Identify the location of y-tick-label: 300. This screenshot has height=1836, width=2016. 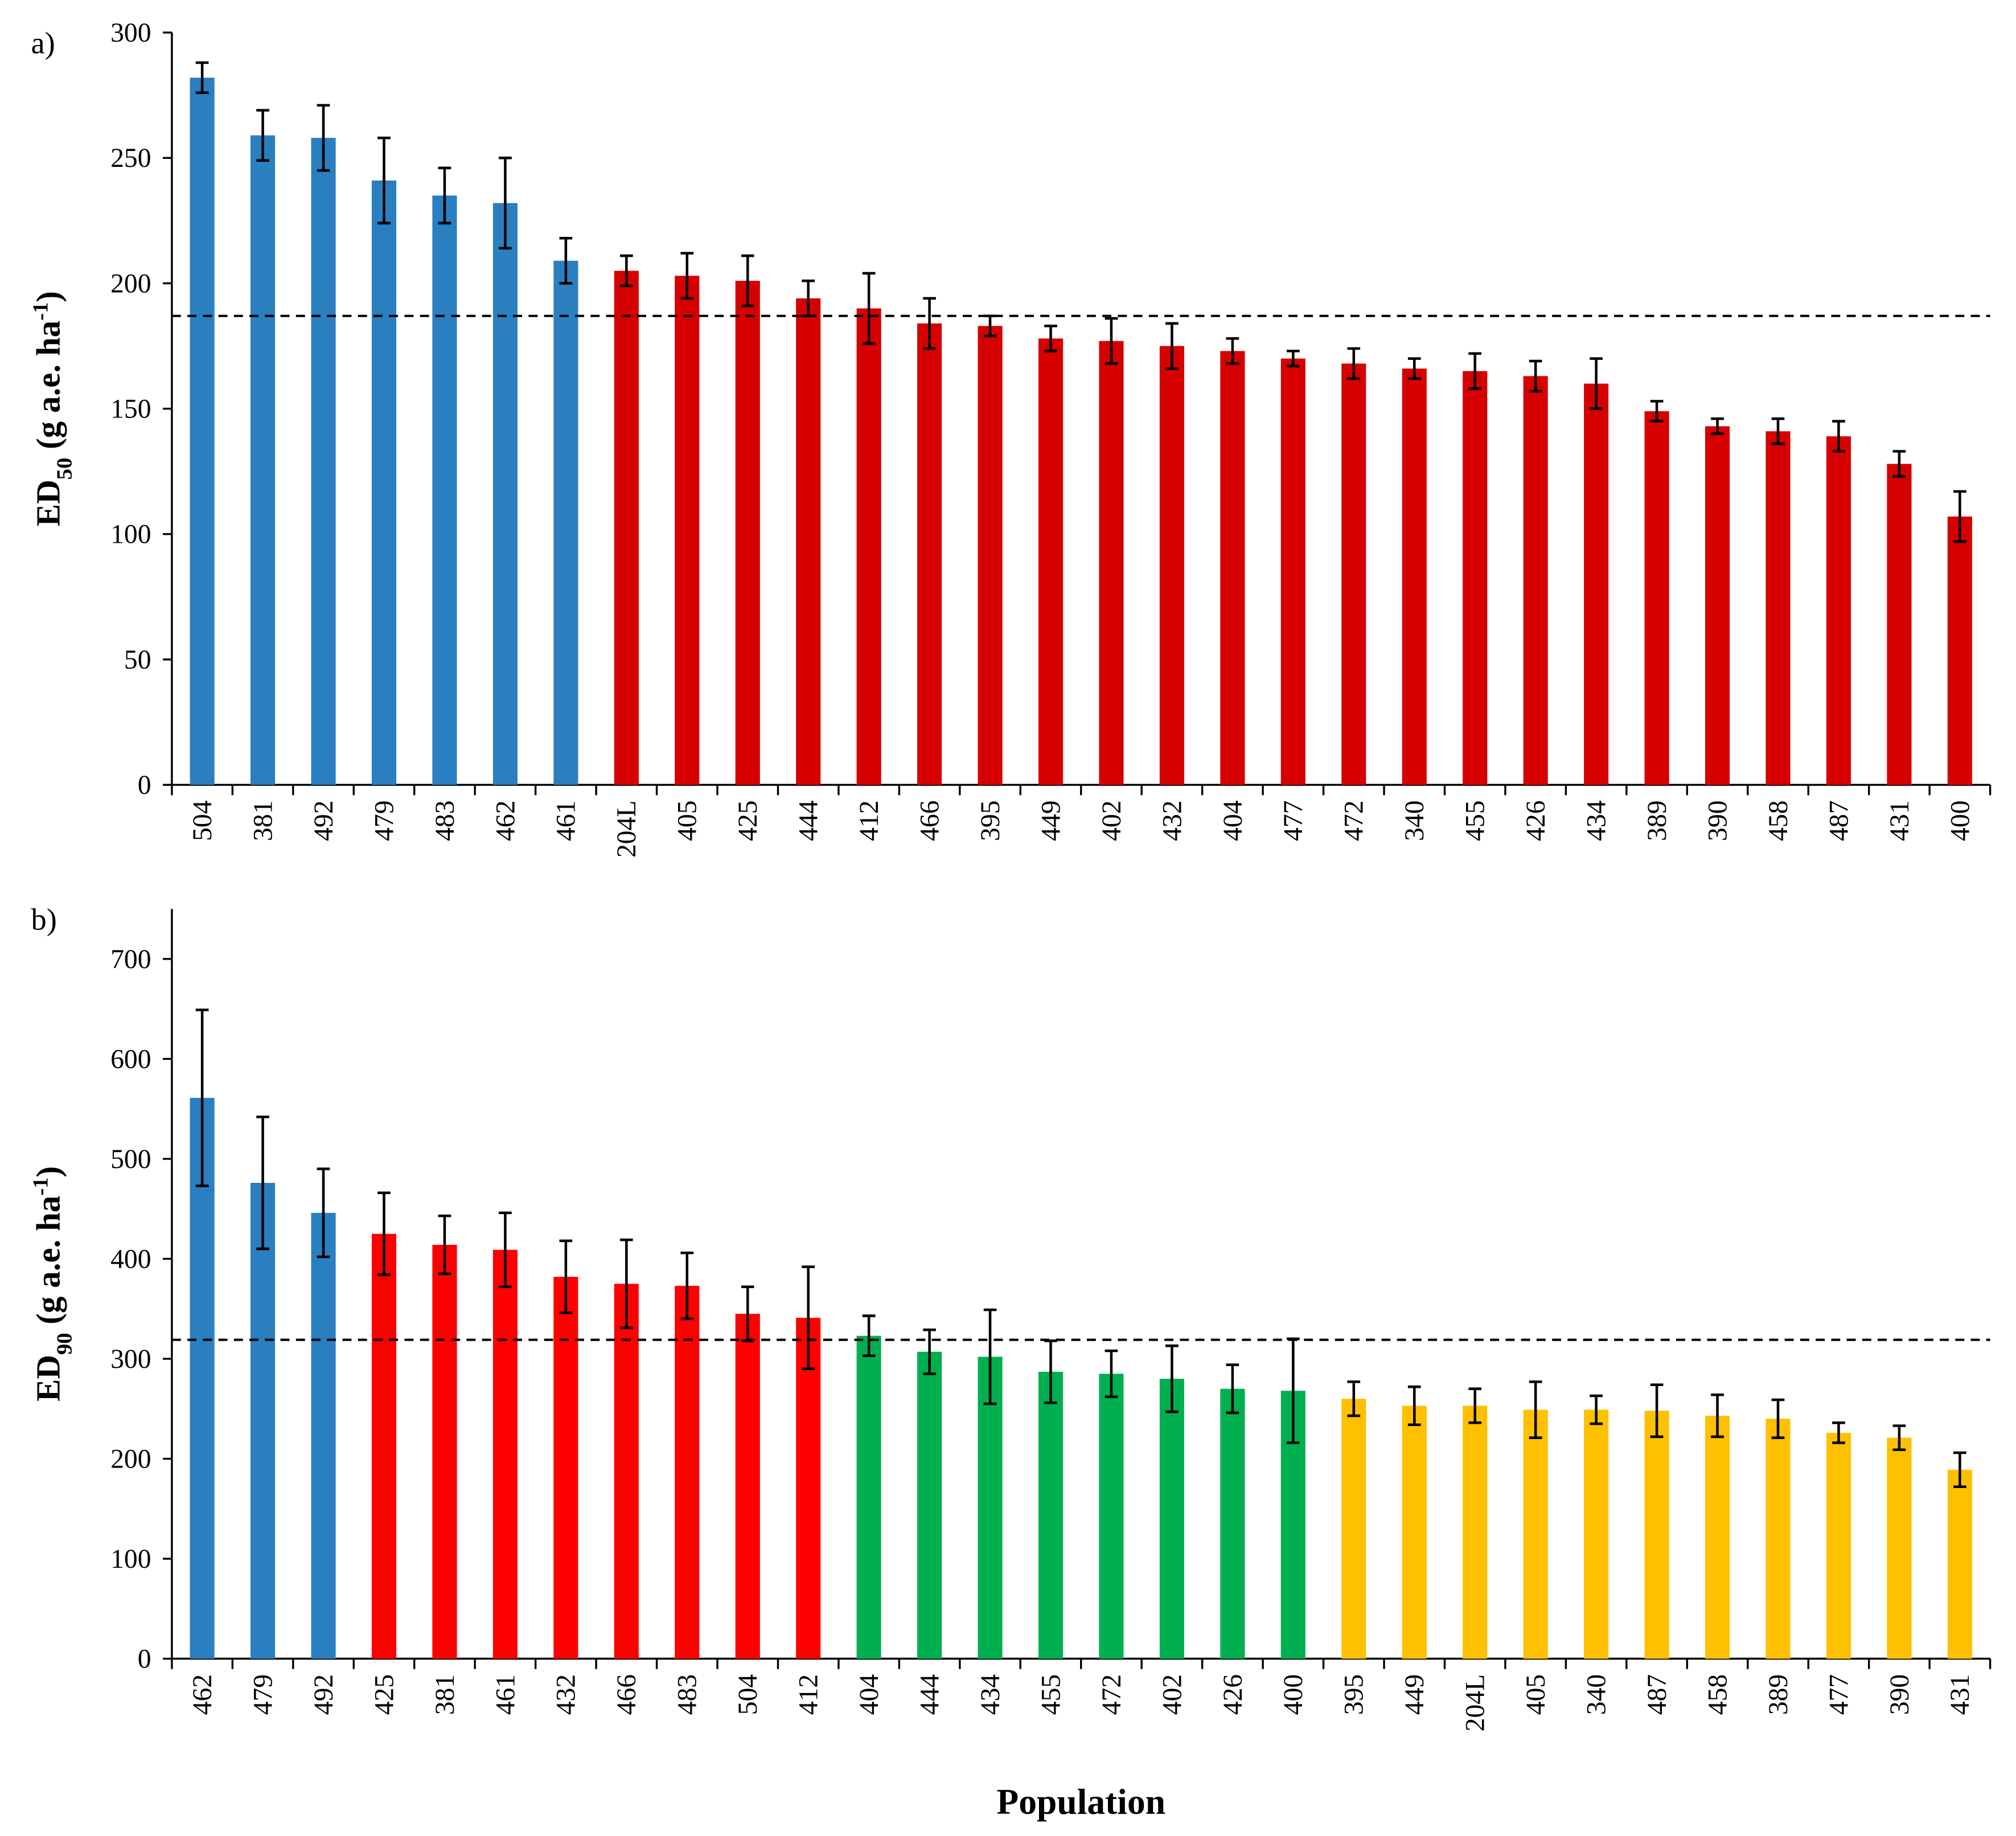
(130, 33).